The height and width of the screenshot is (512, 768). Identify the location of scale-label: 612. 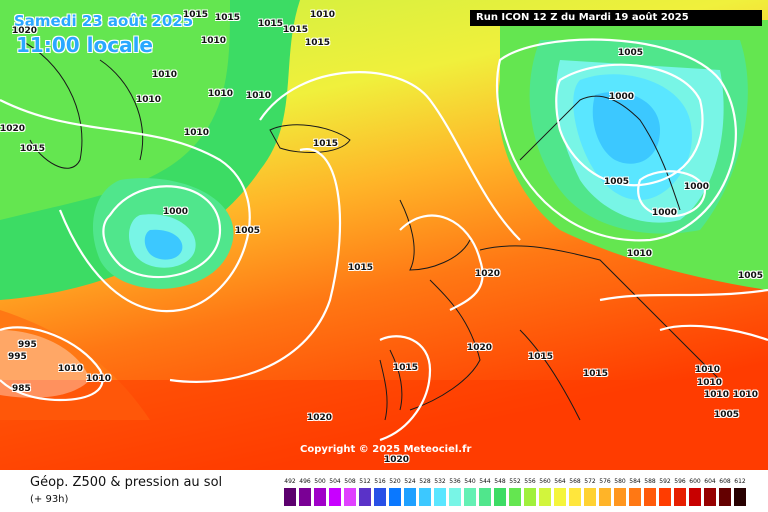
(740, 481).